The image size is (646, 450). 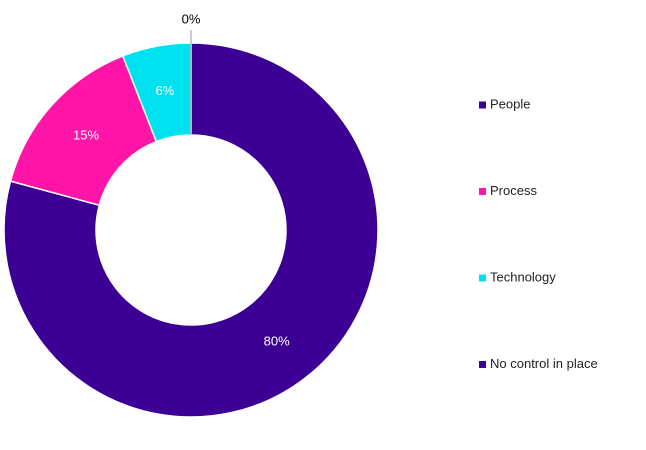 I want to click on data-label: 15%, so click(x=86, y=134).